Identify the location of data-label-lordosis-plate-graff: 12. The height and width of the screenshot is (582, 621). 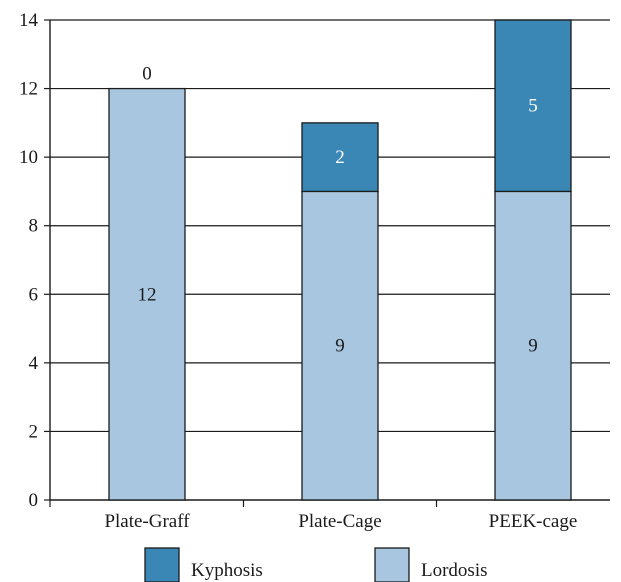
(147, 294).